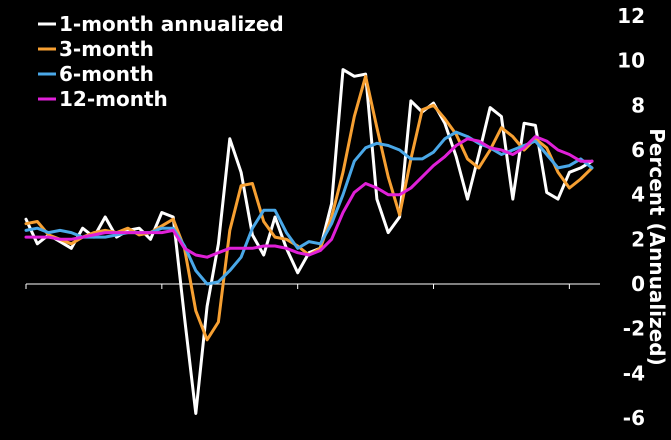  What do you see at coordinates (638, 105) in the screenshot?
I see `y-tick-label: 8` at bounding box center [638, 105].